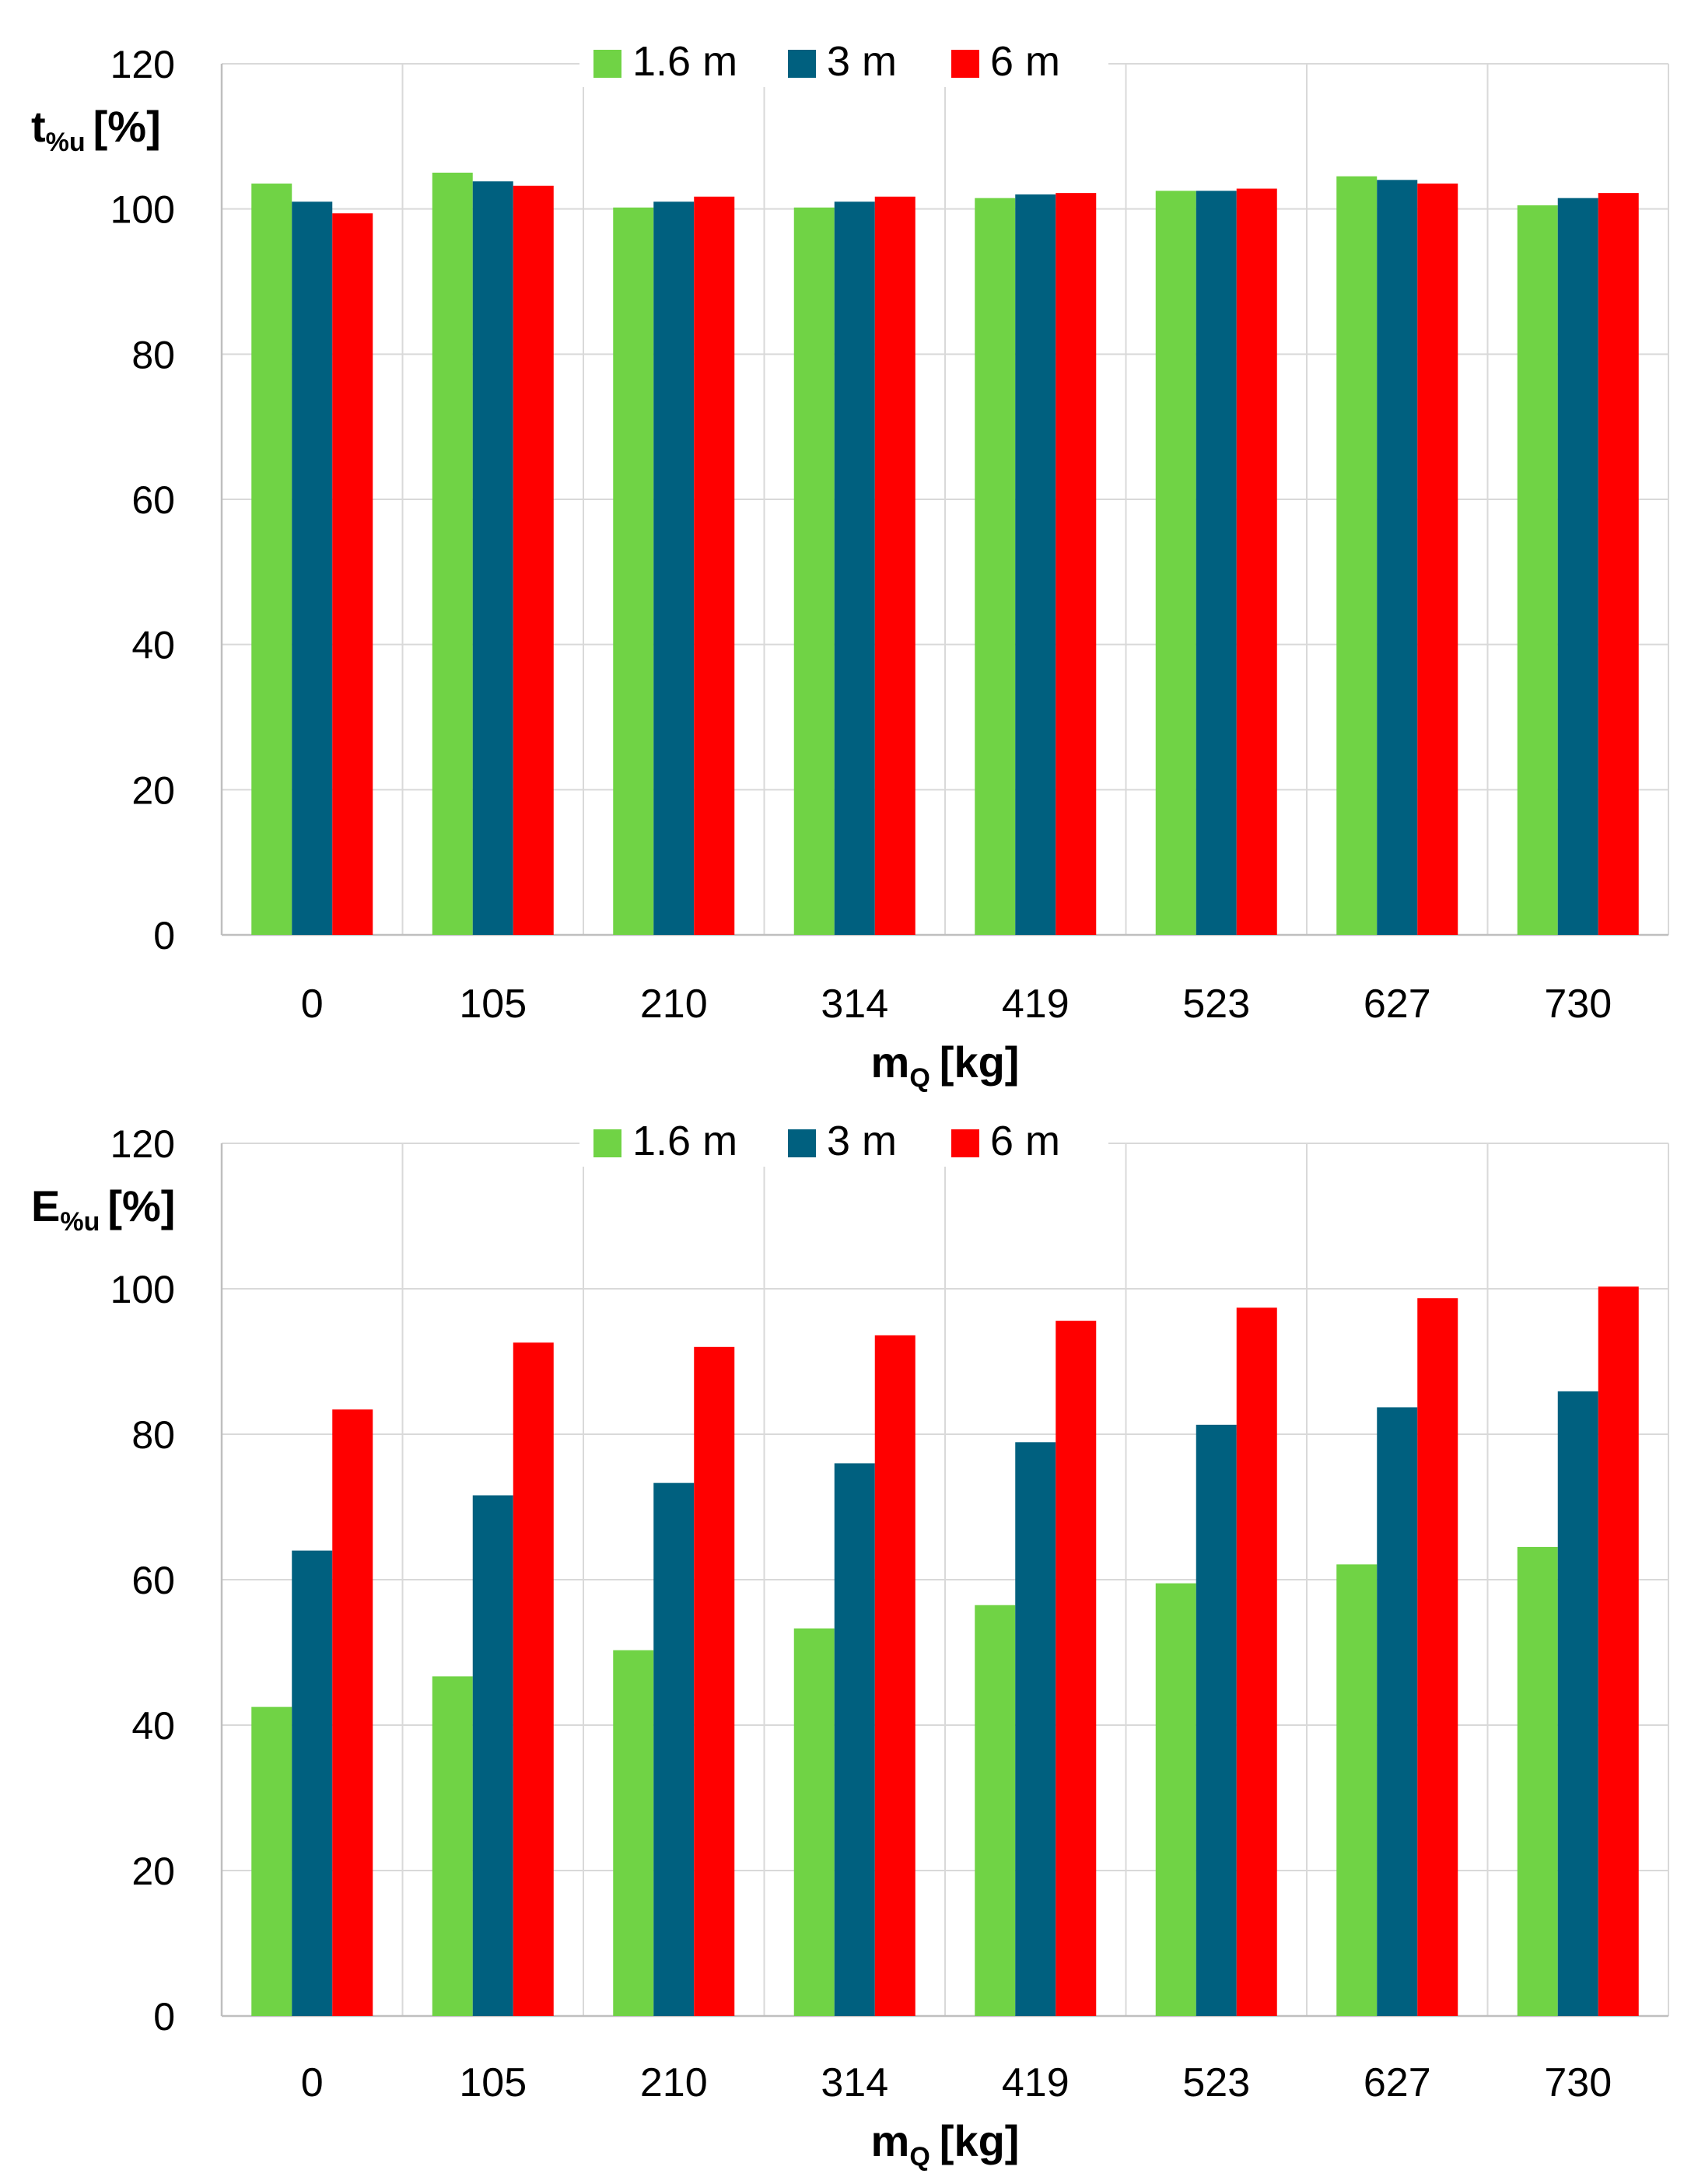  Describe the element at coordinates (854, 2082) in the screenshot. I see `x-tick-label: 314` at that location.